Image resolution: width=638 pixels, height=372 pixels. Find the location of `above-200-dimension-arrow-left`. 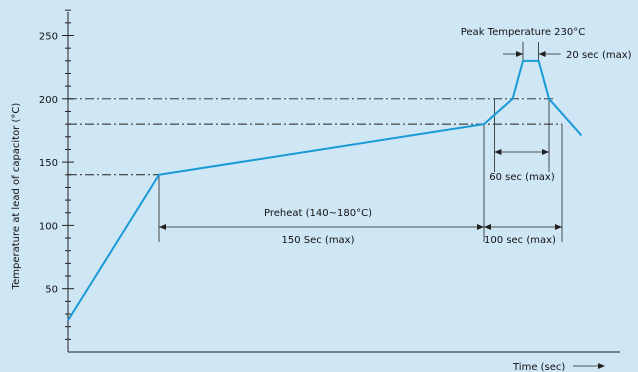

above-200-dimension-arrow-left is located at coordinates (498, 152).